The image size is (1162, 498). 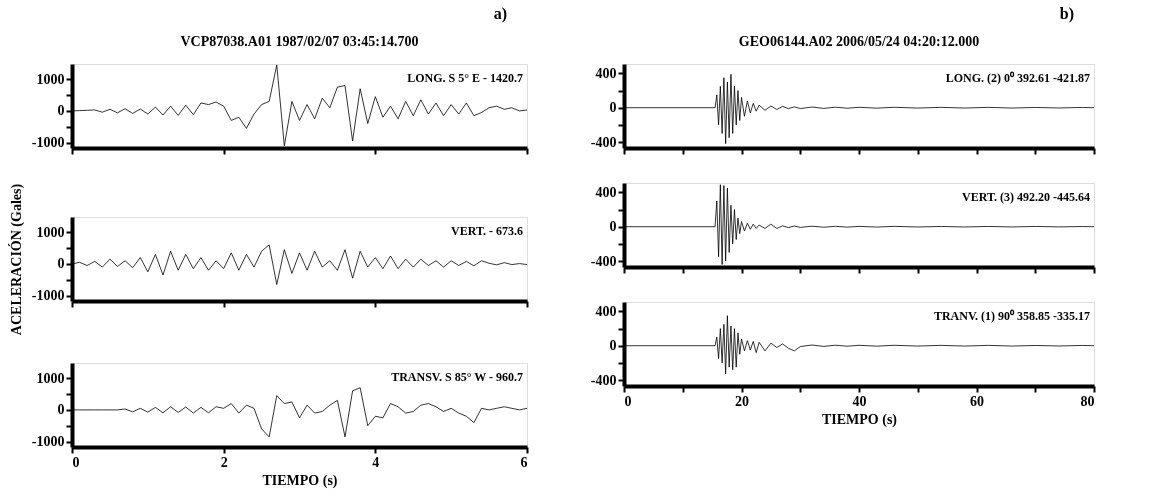 What do you see at coordinates (1017, 78) in the screenshot?
I see `annotation: LONG. (2) 0⁰ 392.61 -421.87` at bounding box center [1017, 78].